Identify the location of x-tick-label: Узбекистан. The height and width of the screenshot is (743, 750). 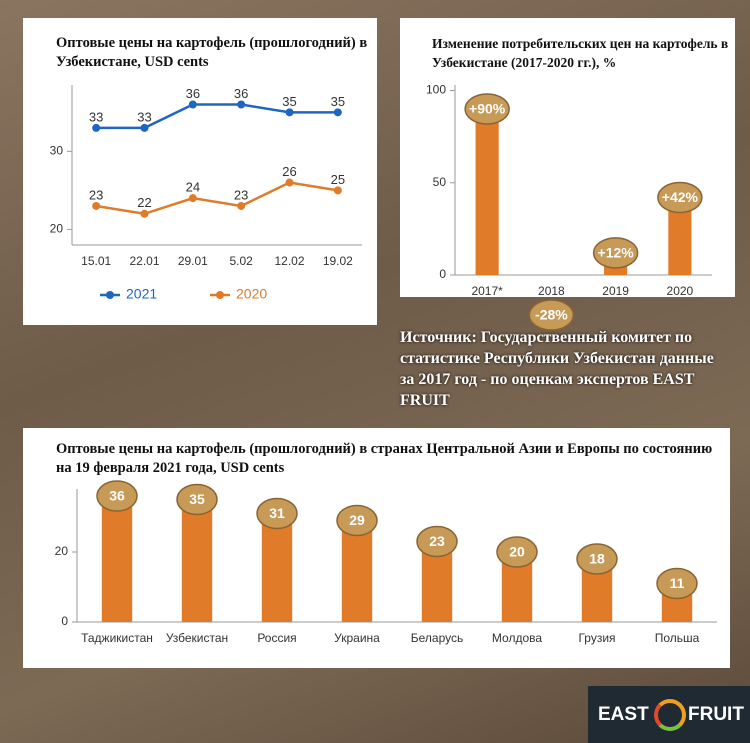
(197, 638).